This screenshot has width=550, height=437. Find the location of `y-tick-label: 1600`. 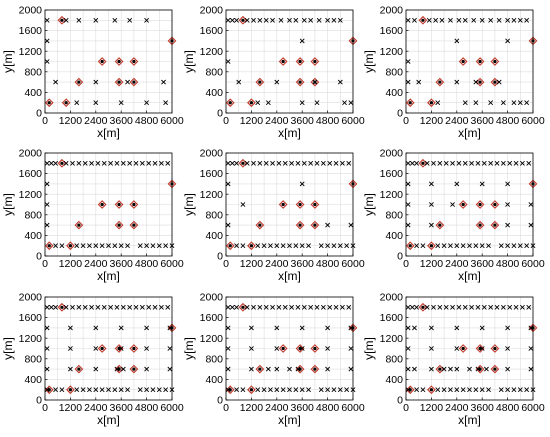

y-tick-label: 1600 is located at coordinates (212, 31).